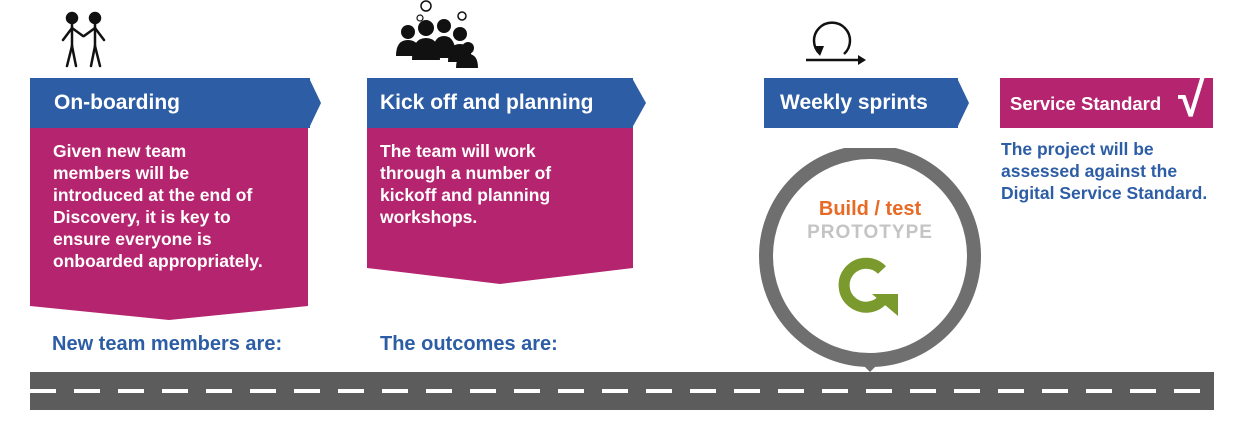 This screenshot has height=445, width=1240. What do you see at coordinates (1077, 149) in the screenshot?
I see `service-standard-line: The project will be` at bounding box center [1077, 149].